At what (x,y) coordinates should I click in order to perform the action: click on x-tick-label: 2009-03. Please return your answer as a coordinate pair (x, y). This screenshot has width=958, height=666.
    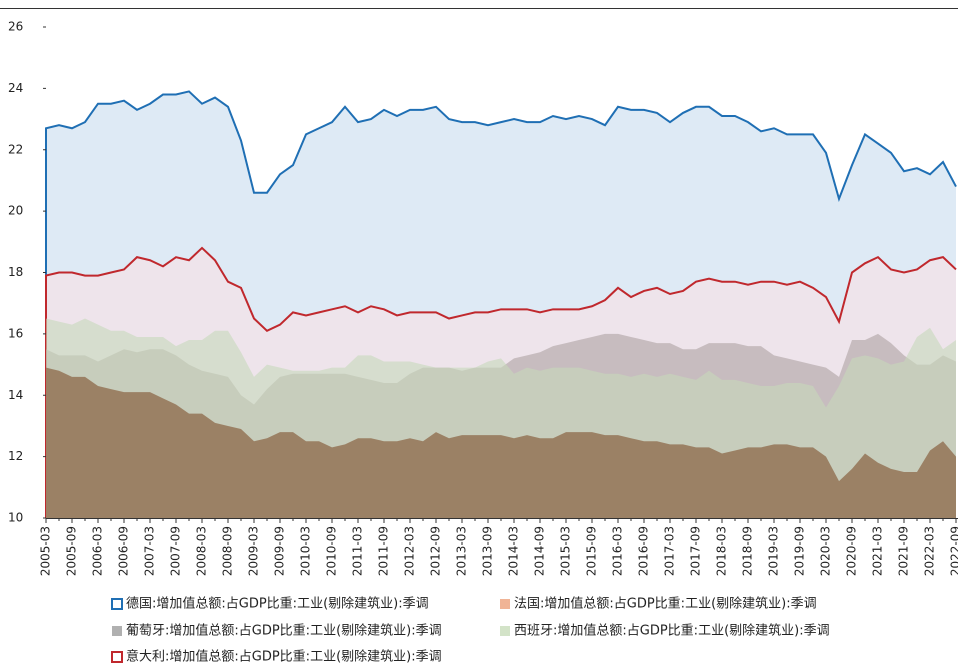
    Looking at the image, I should click on (254, 551).